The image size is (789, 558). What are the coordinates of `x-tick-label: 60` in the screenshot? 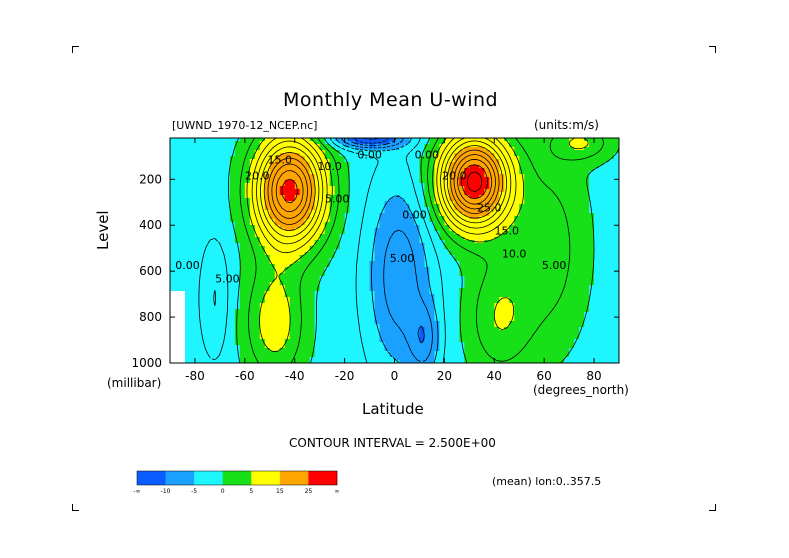 It's located at (544, 376).